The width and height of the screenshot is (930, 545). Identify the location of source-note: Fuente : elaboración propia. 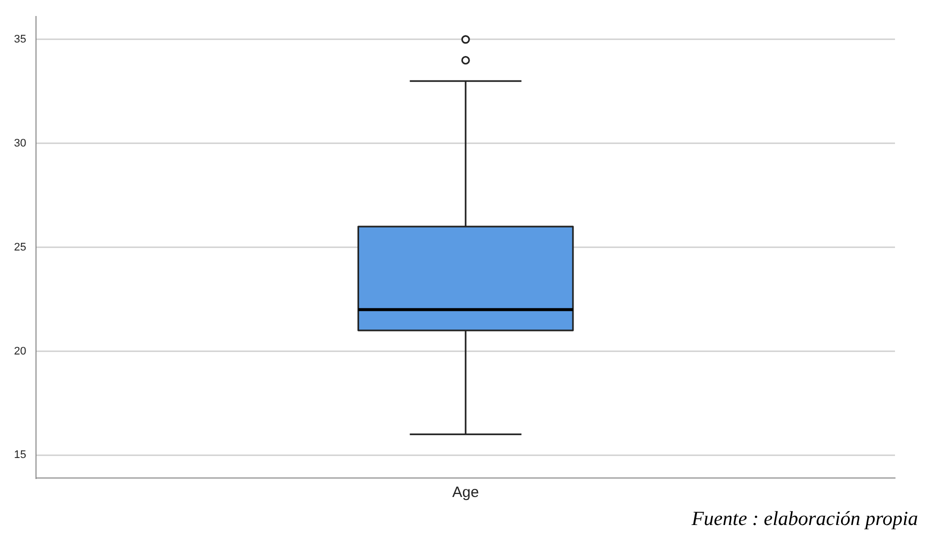
(804, 519).